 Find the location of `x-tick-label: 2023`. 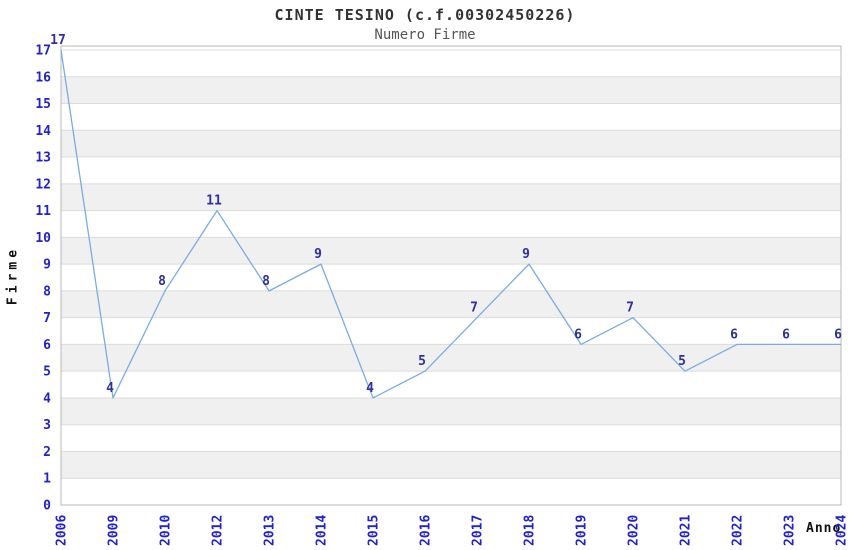

x-tick-label: 2023 is located at coordinates (790, 530).